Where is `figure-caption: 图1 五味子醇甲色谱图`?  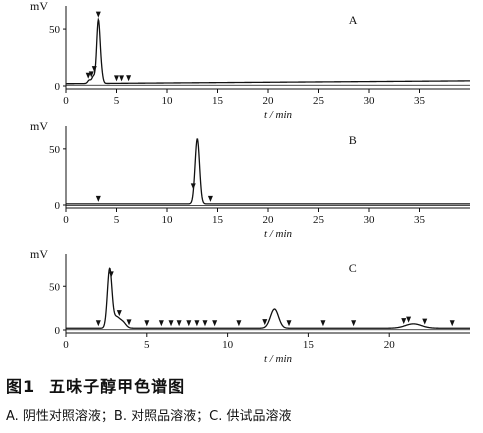 figure-caption: 图1 五味子醇甲色谱图 is located at coordinates (95, 385).